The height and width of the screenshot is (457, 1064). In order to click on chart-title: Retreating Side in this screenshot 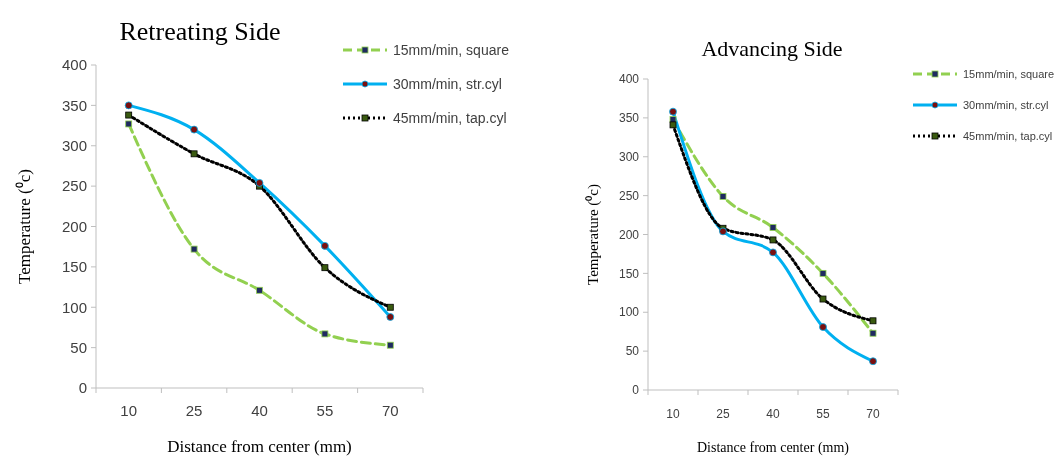, I will do `click(200, 31)`.